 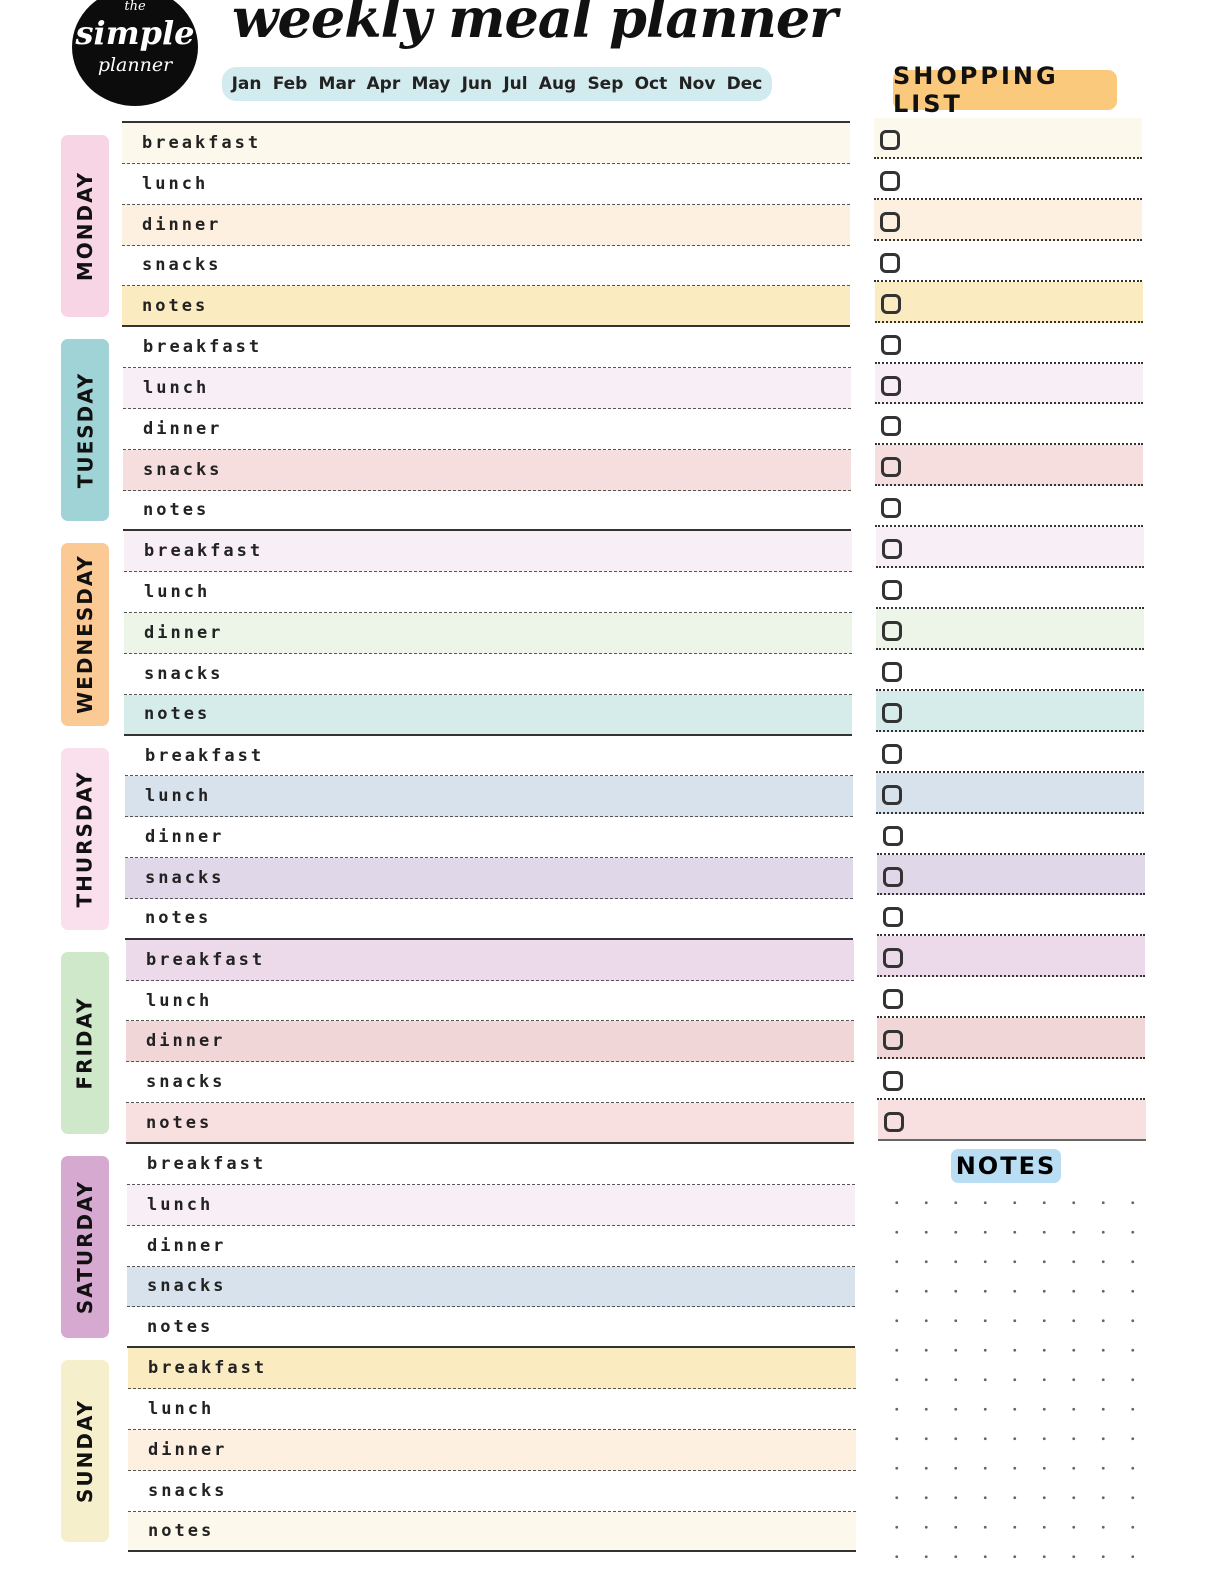 I want to click on thursday-lunch-row: lunch, so click(x=489, y=797).